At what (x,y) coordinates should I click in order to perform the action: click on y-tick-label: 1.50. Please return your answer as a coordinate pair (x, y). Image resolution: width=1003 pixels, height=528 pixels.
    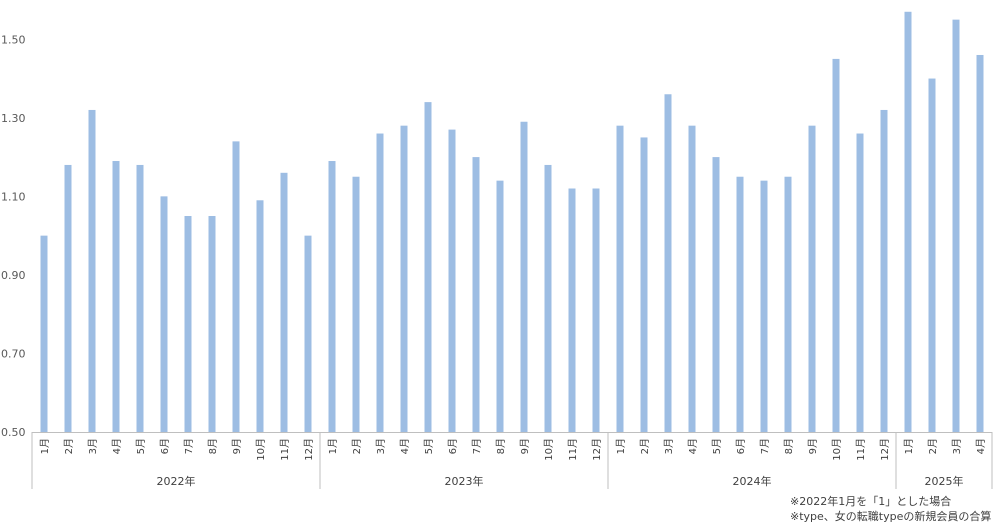
    Looking at the image, I should click on (13, 39).